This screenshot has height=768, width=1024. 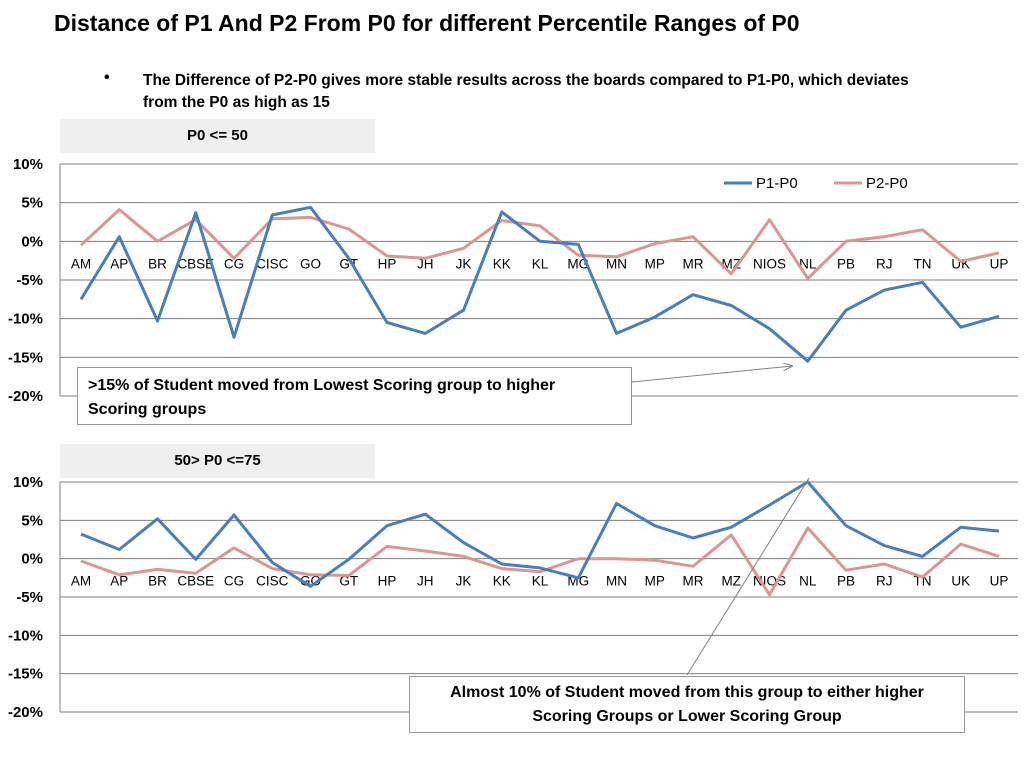 What do you see at coordinates (960, 581) in the screenshot?
I see `x-tick-label: UK` at bounding box center [960, 581].